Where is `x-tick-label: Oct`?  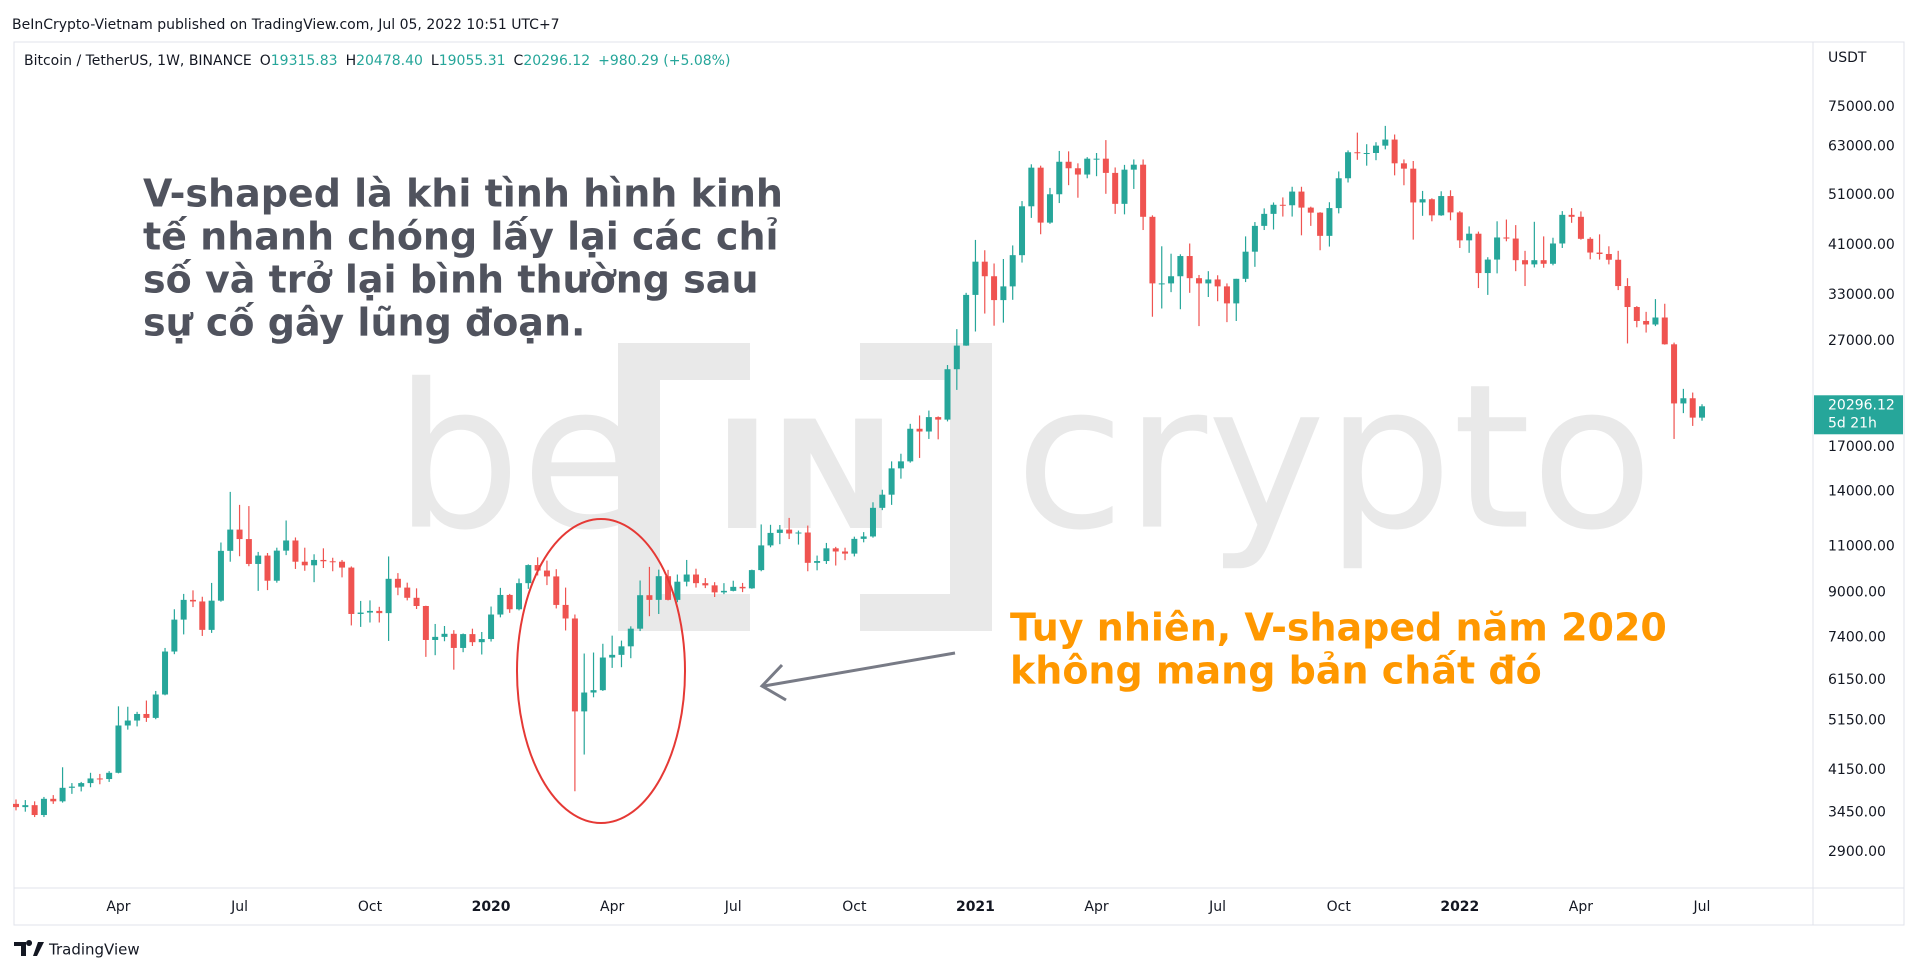 x-tick-label: Oct is located at coordinates (854, 907).